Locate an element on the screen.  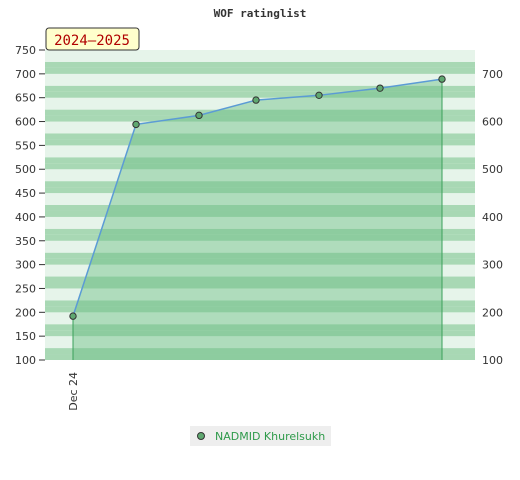
legend-marker-icon is located at coordinates (201, 436).